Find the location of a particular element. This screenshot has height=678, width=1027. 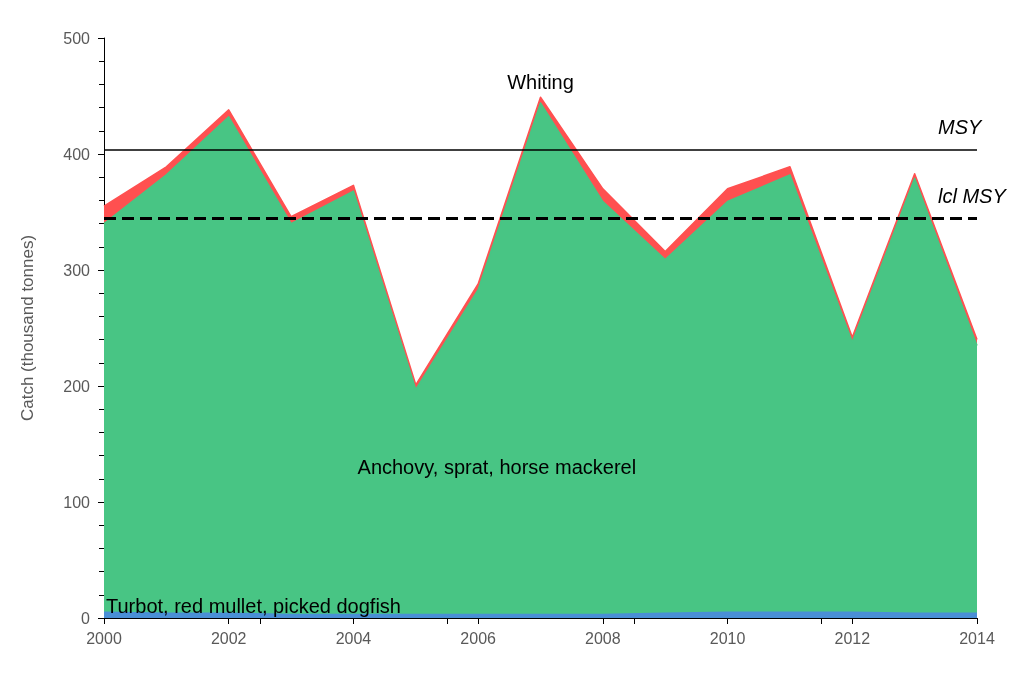

y-tick-label: 100 is located at coordinates (77, 502).